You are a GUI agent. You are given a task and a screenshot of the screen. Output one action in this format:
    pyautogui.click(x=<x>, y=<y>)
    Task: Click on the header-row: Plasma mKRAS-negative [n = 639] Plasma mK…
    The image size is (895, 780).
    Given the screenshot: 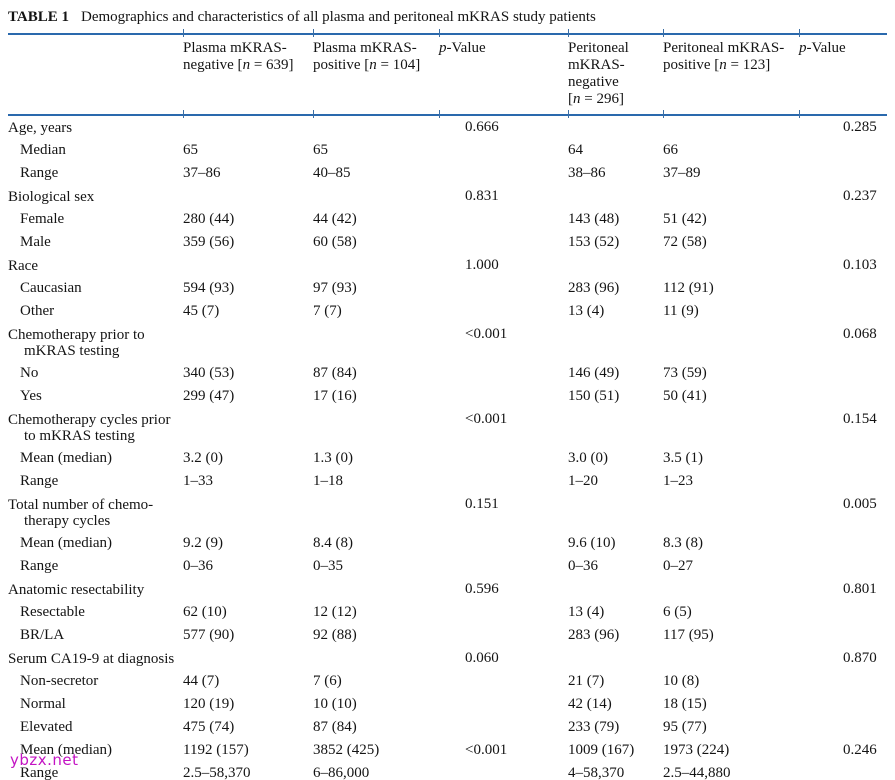 What is the action you would take?
    pyautogui.click(x=447, y=74)
    